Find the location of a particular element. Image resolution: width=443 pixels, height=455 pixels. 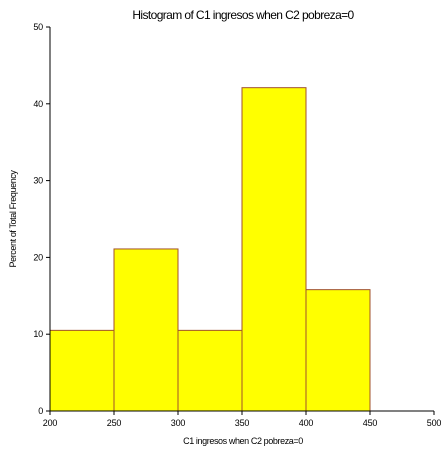

x-tick-label-2: 300 is located at coordinates (178, 423).